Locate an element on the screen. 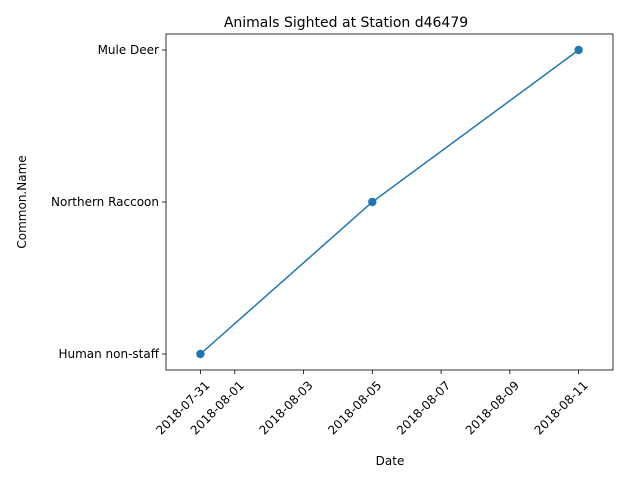  x-axis-title: Date is located at coordinates (390, 461).